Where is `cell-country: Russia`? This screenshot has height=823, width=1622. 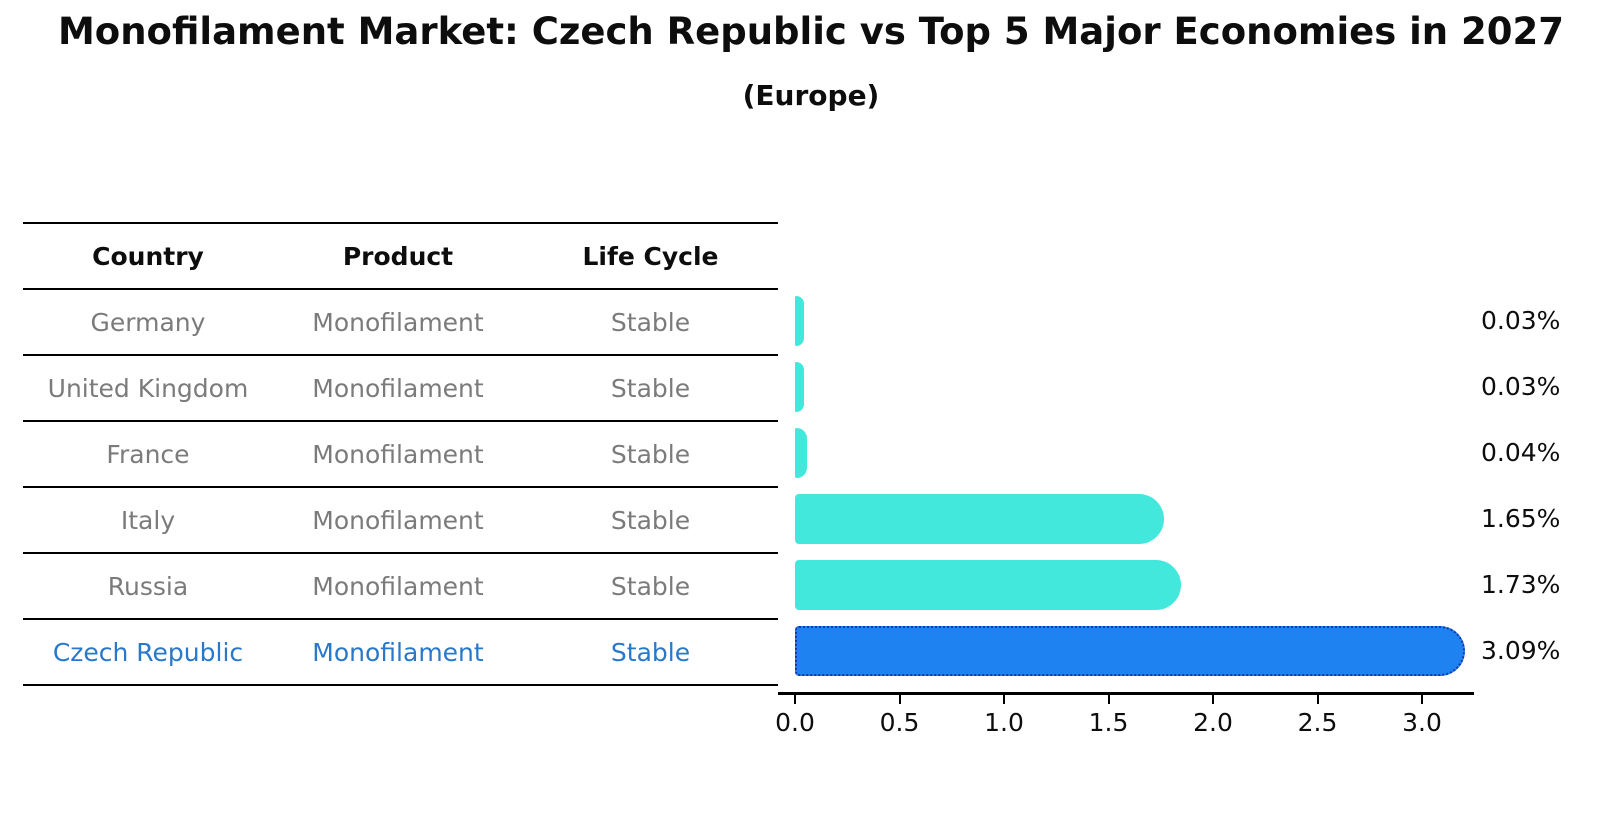
cell-country: Russia is located at coordinates (148, 586).